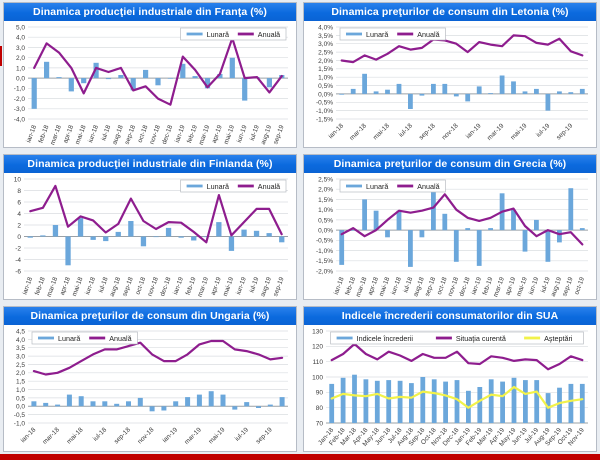 The image size is (600, 460). What do you see at coordinates (579, 286) in the screenshot?
I see `x-axis-label: oct-19` at bounding box center [579, 286].